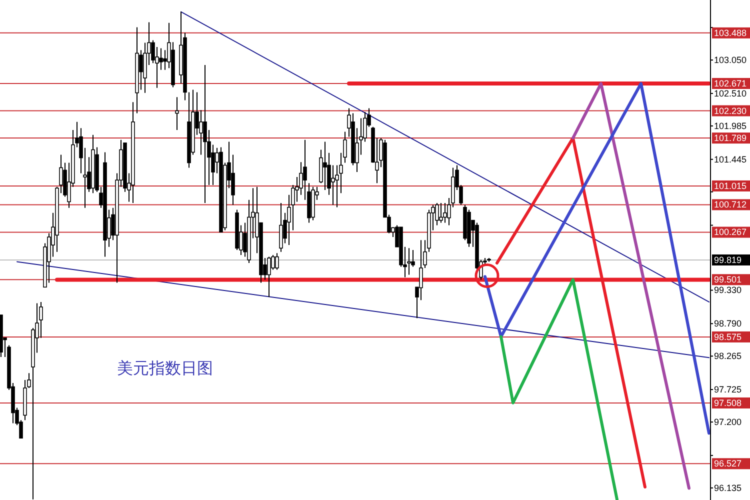  What do you see at coordinates (730, 185) in the screenshot?
I see `ref-line-label: 101.015` at bounding box center [730, 185].